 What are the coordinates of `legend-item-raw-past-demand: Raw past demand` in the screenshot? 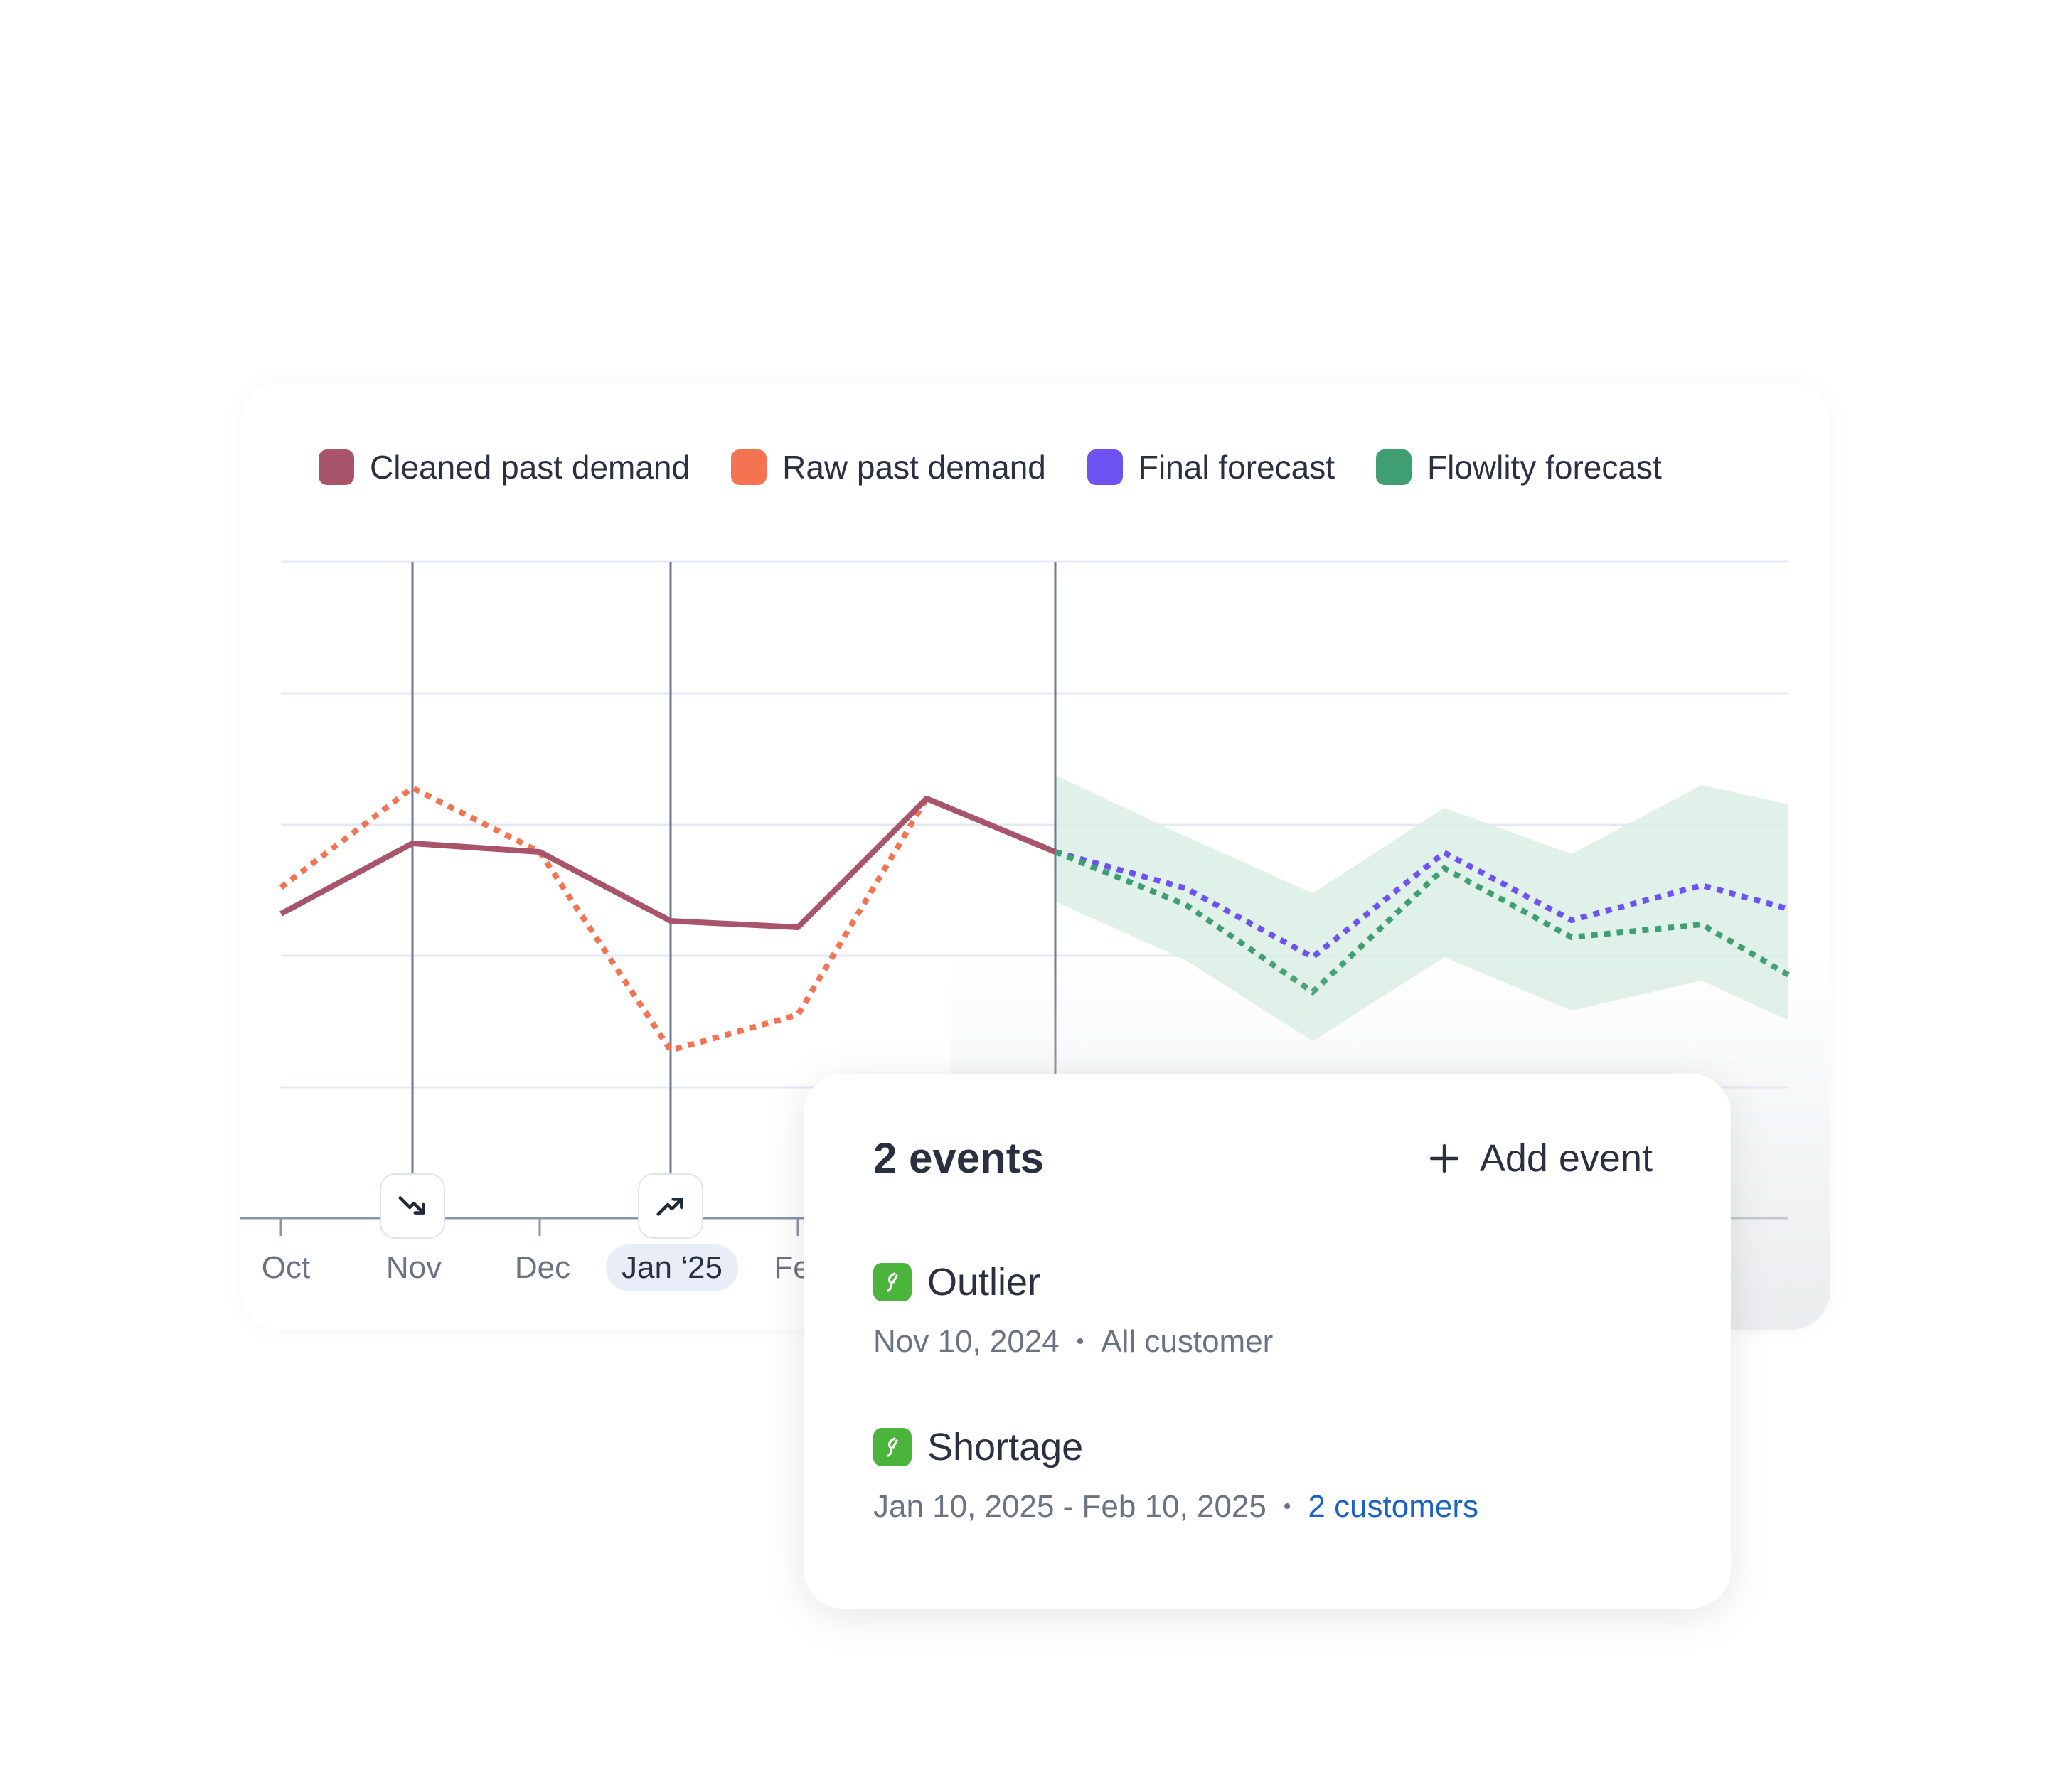 It's located at (888, 467).